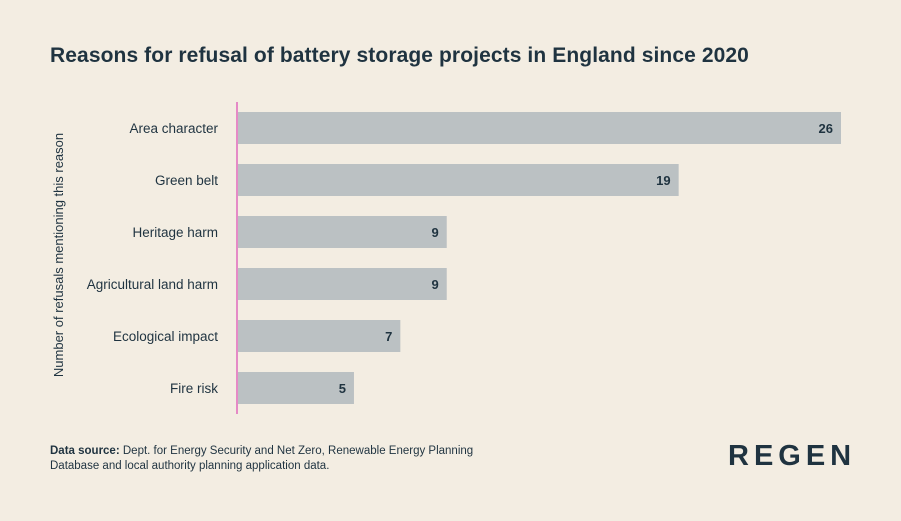  I want to click on bar-agricultural-land-harm, so click(342, 284).